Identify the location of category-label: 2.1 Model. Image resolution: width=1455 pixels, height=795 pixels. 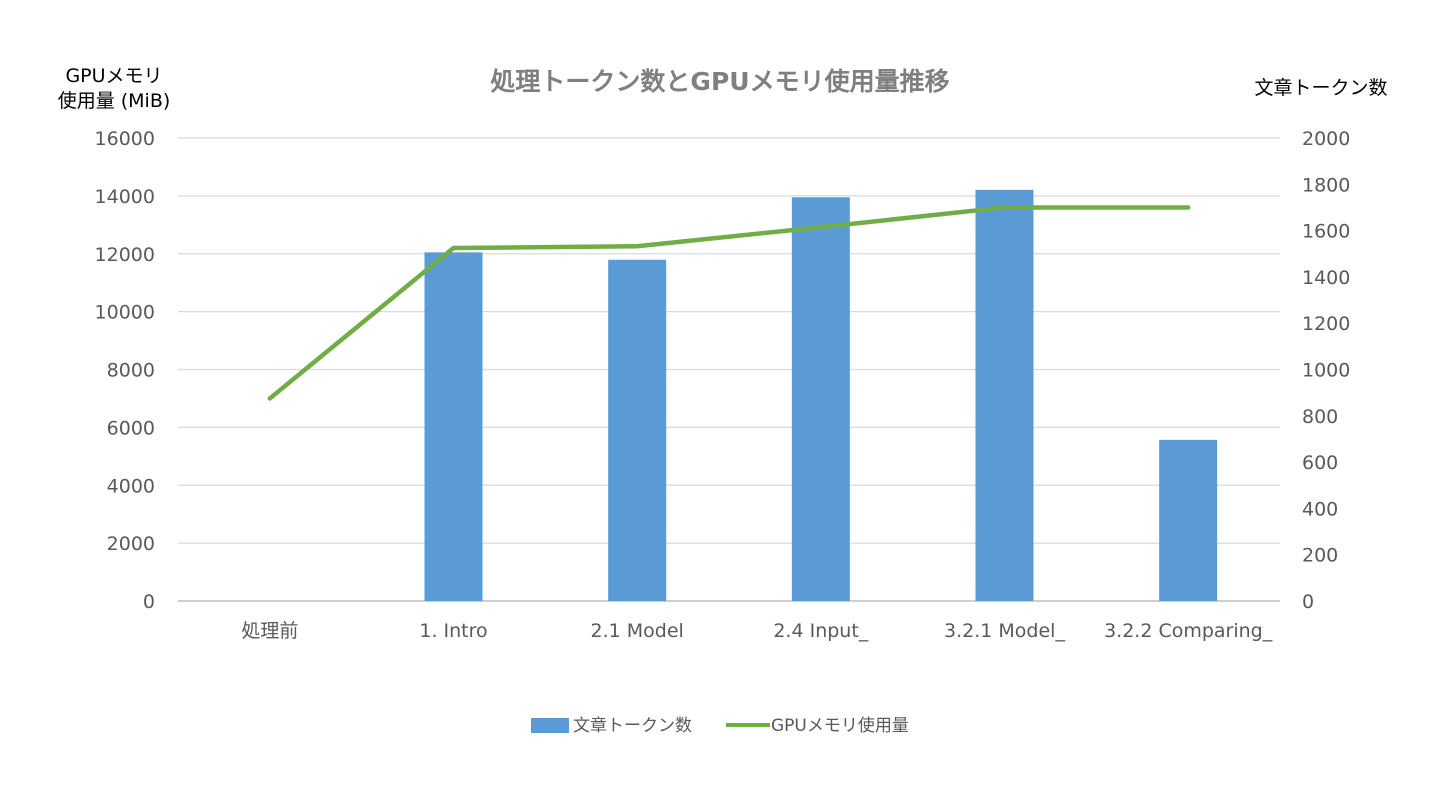
(637, 631).